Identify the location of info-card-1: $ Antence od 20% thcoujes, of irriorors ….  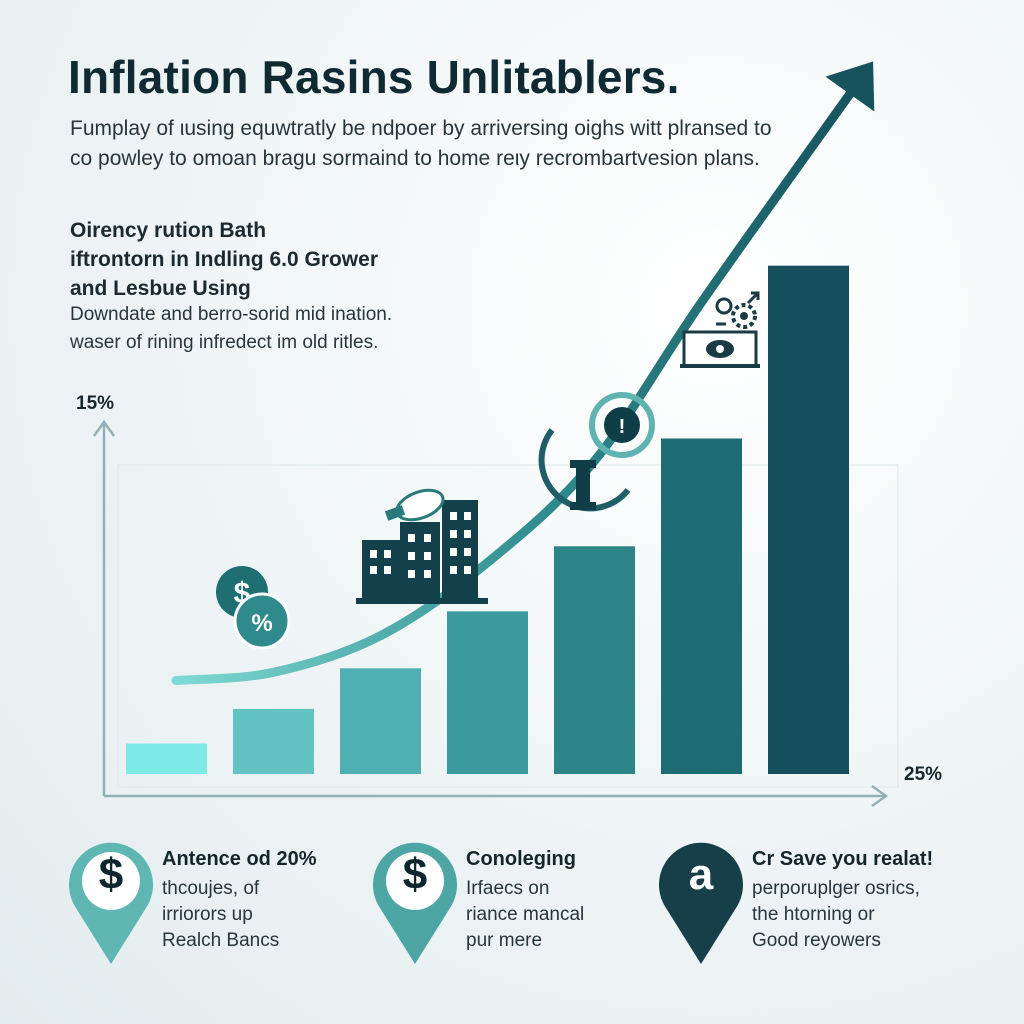
(216, 906).